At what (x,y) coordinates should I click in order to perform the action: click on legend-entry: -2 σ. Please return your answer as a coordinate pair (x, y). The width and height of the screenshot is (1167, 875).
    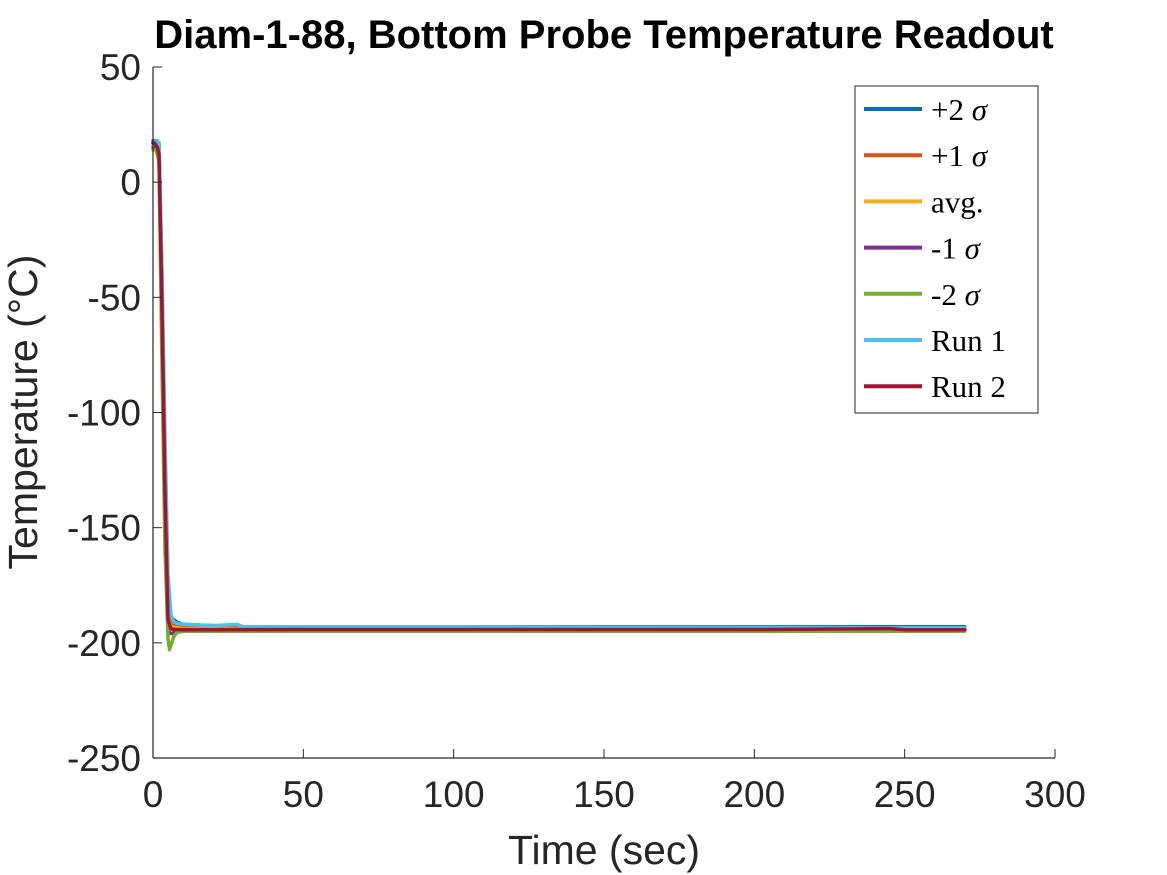
    Looking at the image, I should click on (956, 294).